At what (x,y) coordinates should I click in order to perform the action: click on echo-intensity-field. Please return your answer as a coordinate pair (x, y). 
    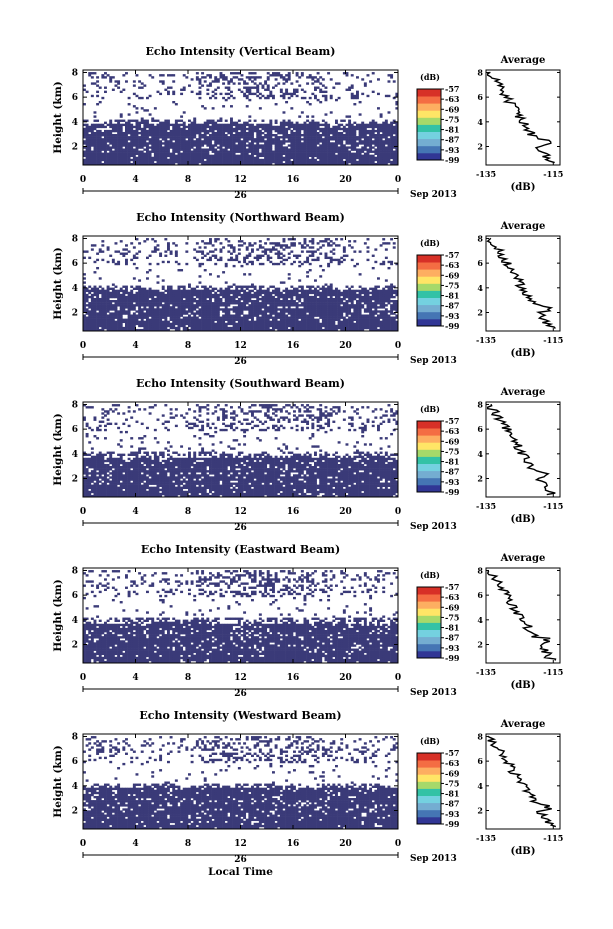
    Looking at the image, I should click on (241, 285).